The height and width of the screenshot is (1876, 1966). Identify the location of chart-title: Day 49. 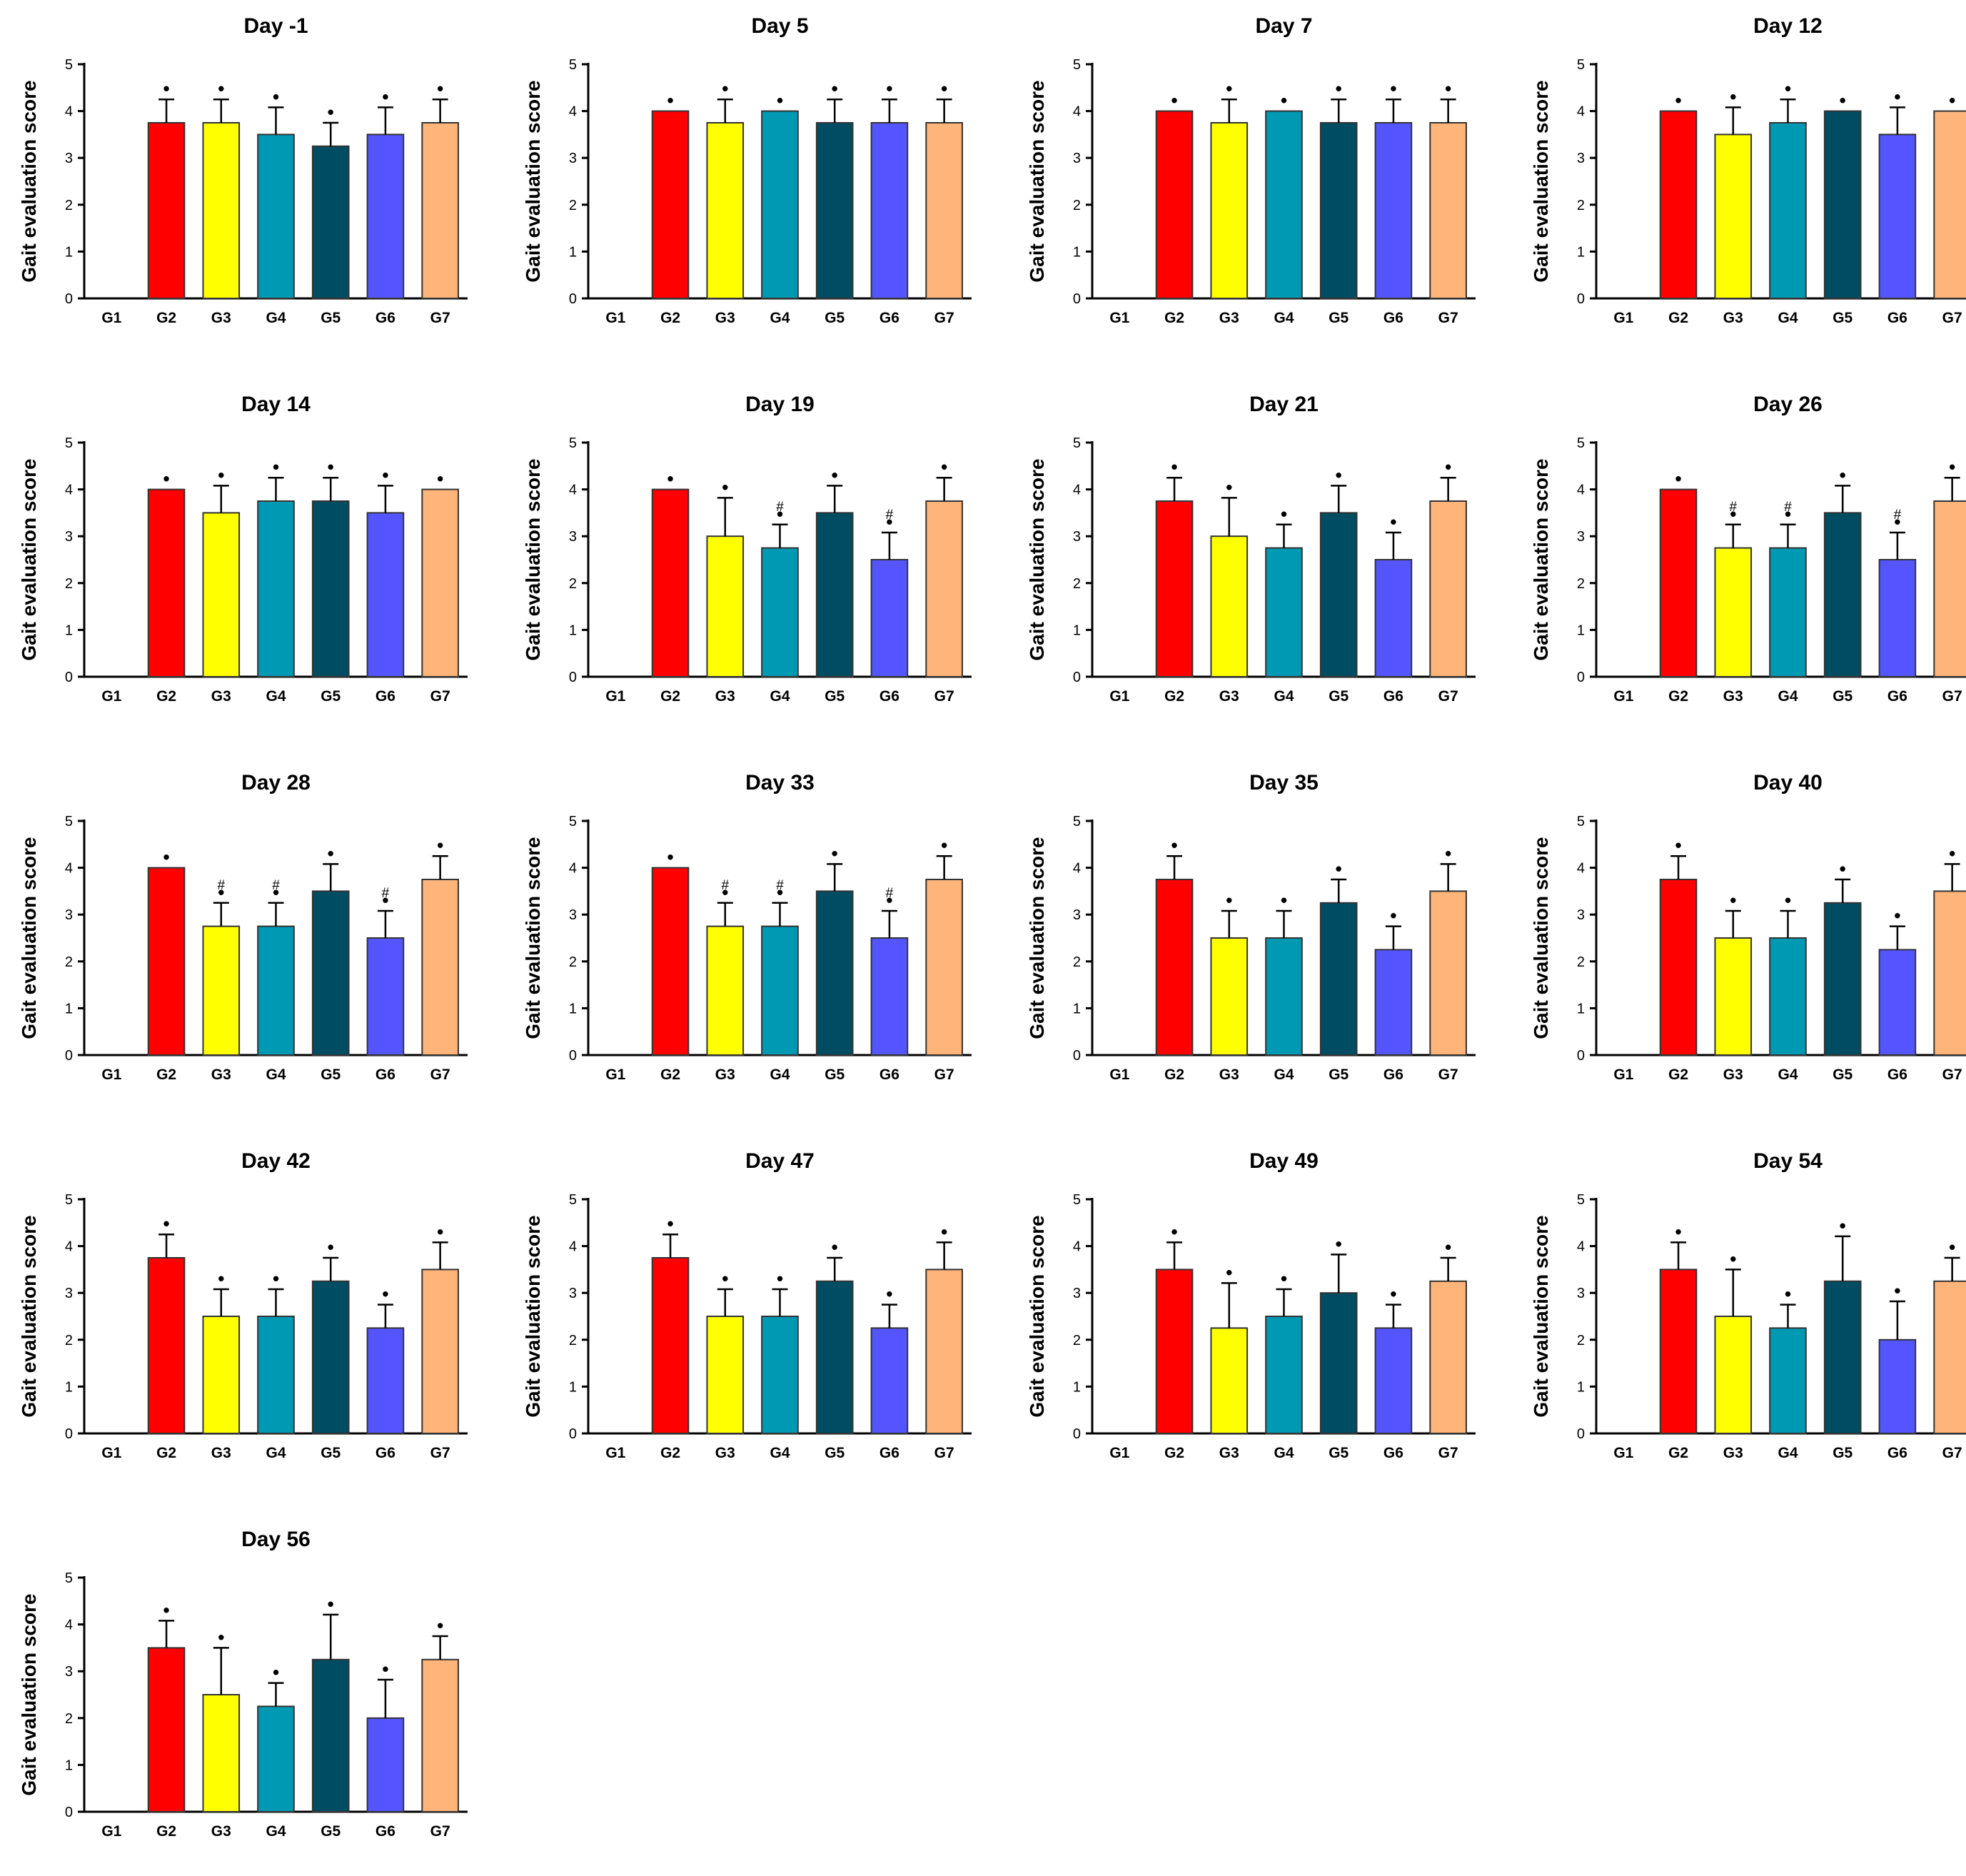
(1284, 1161).